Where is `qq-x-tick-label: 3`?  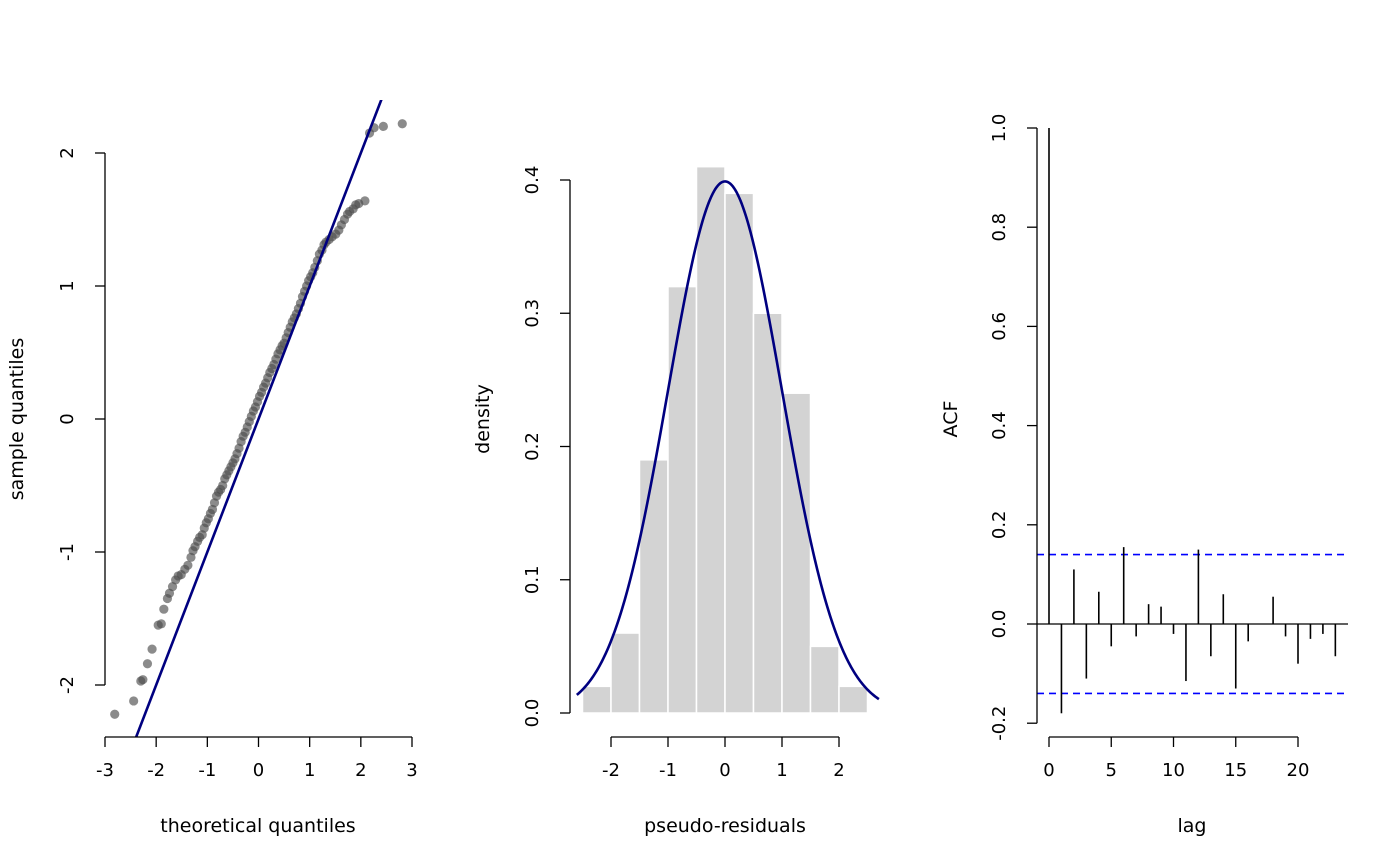 qq-x-tick-label: 3 is located at coordinates (411, 770).